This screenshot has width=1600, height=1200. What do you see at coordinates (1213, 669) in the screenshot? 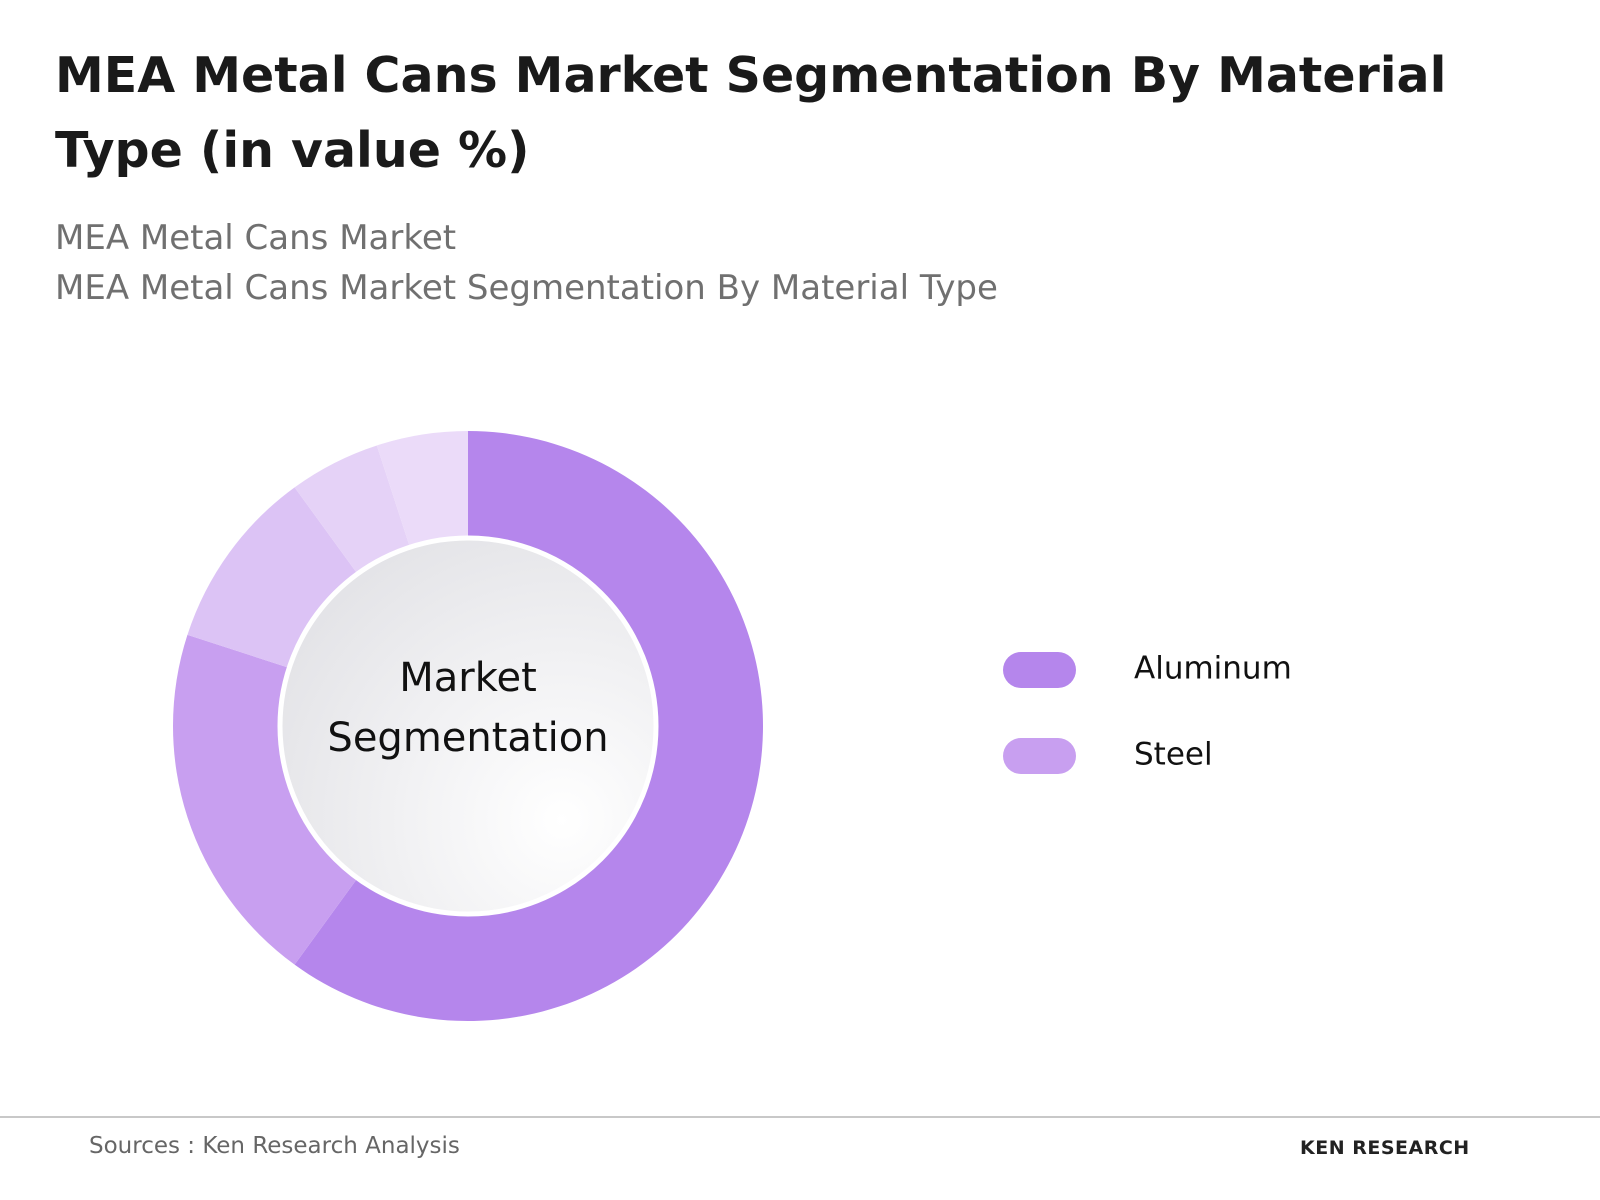
I see `legend-label: Aluminum` at bounding box center [1213, 669].